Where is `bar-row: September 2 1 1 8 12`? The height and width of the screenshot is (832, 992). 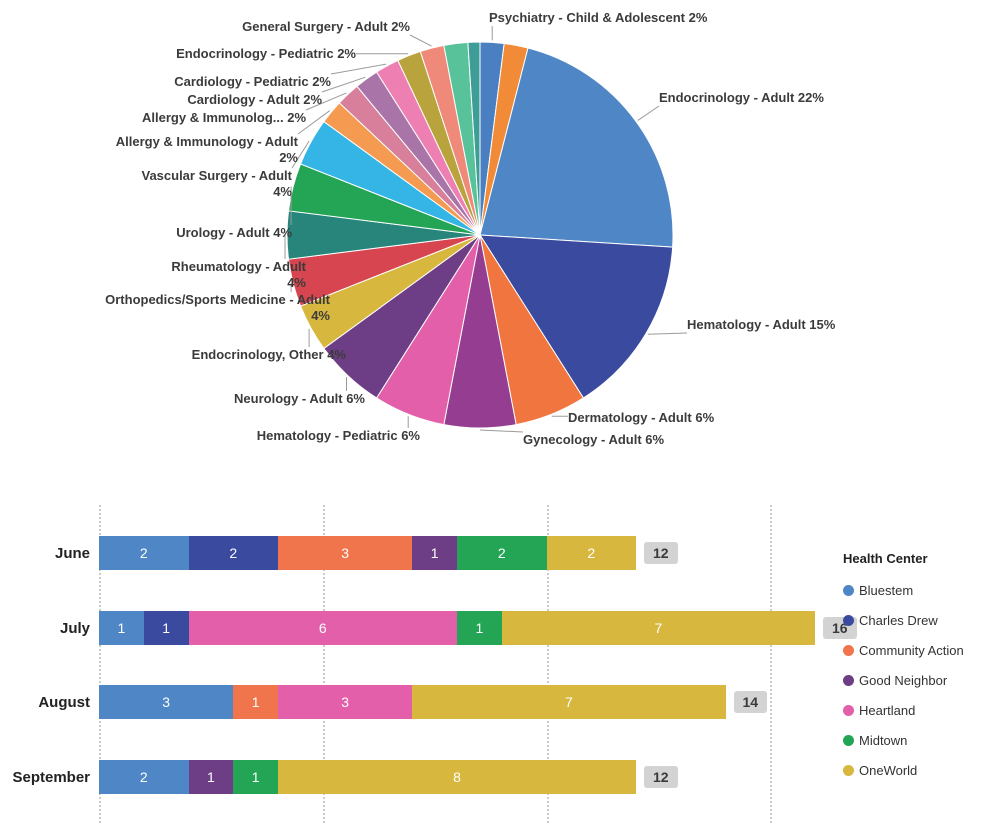 bar-row: September 2 1 1 8 12 is located at coordinates (339, 777).